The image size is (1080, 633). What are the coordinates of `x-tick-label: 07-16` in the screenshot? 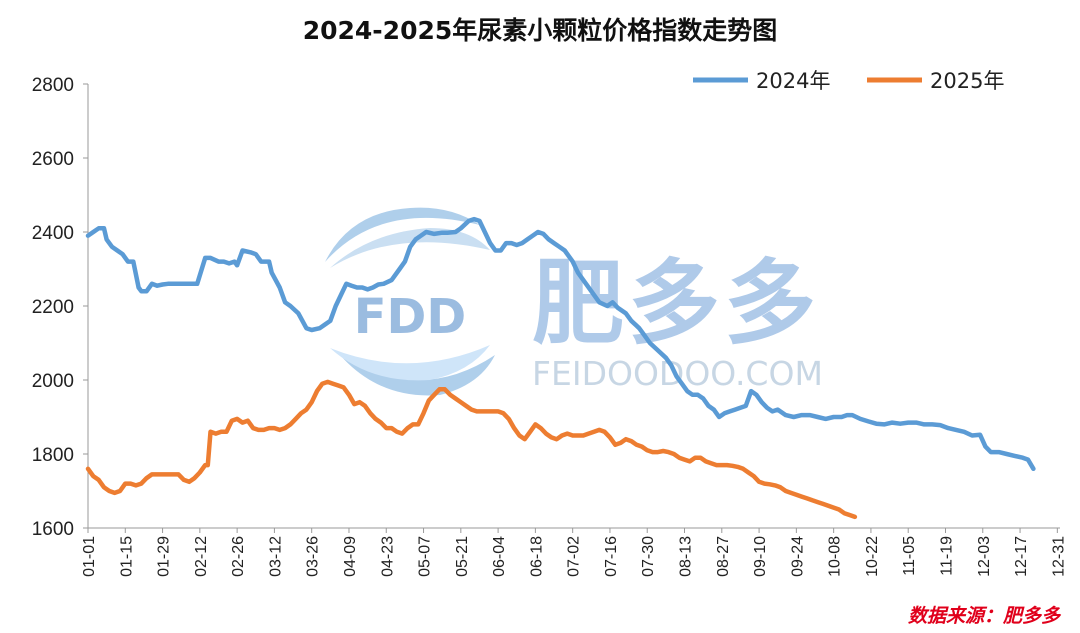 It's located at (611, 556).